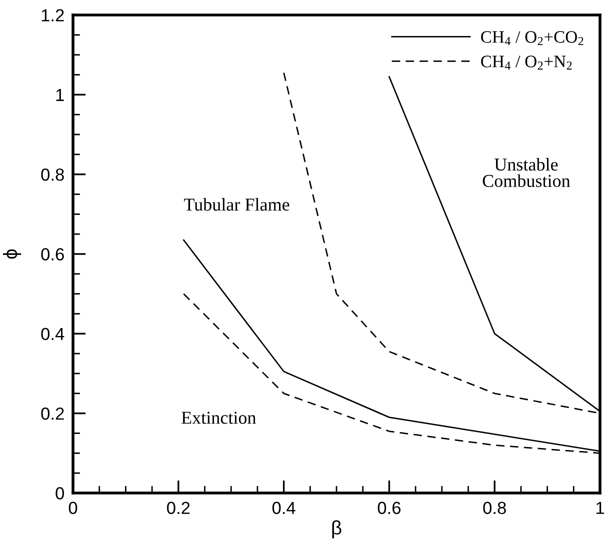  Describe the element at coordinates (494, 508) in the screenshot. I see `x-tick-label: 0.8` at that location.